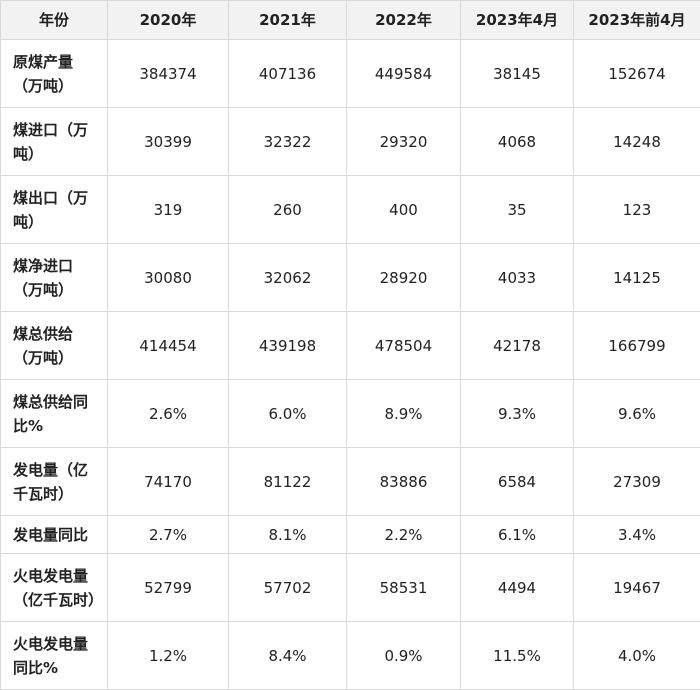  I want to click on table-cell: 400, so click(404, 210).